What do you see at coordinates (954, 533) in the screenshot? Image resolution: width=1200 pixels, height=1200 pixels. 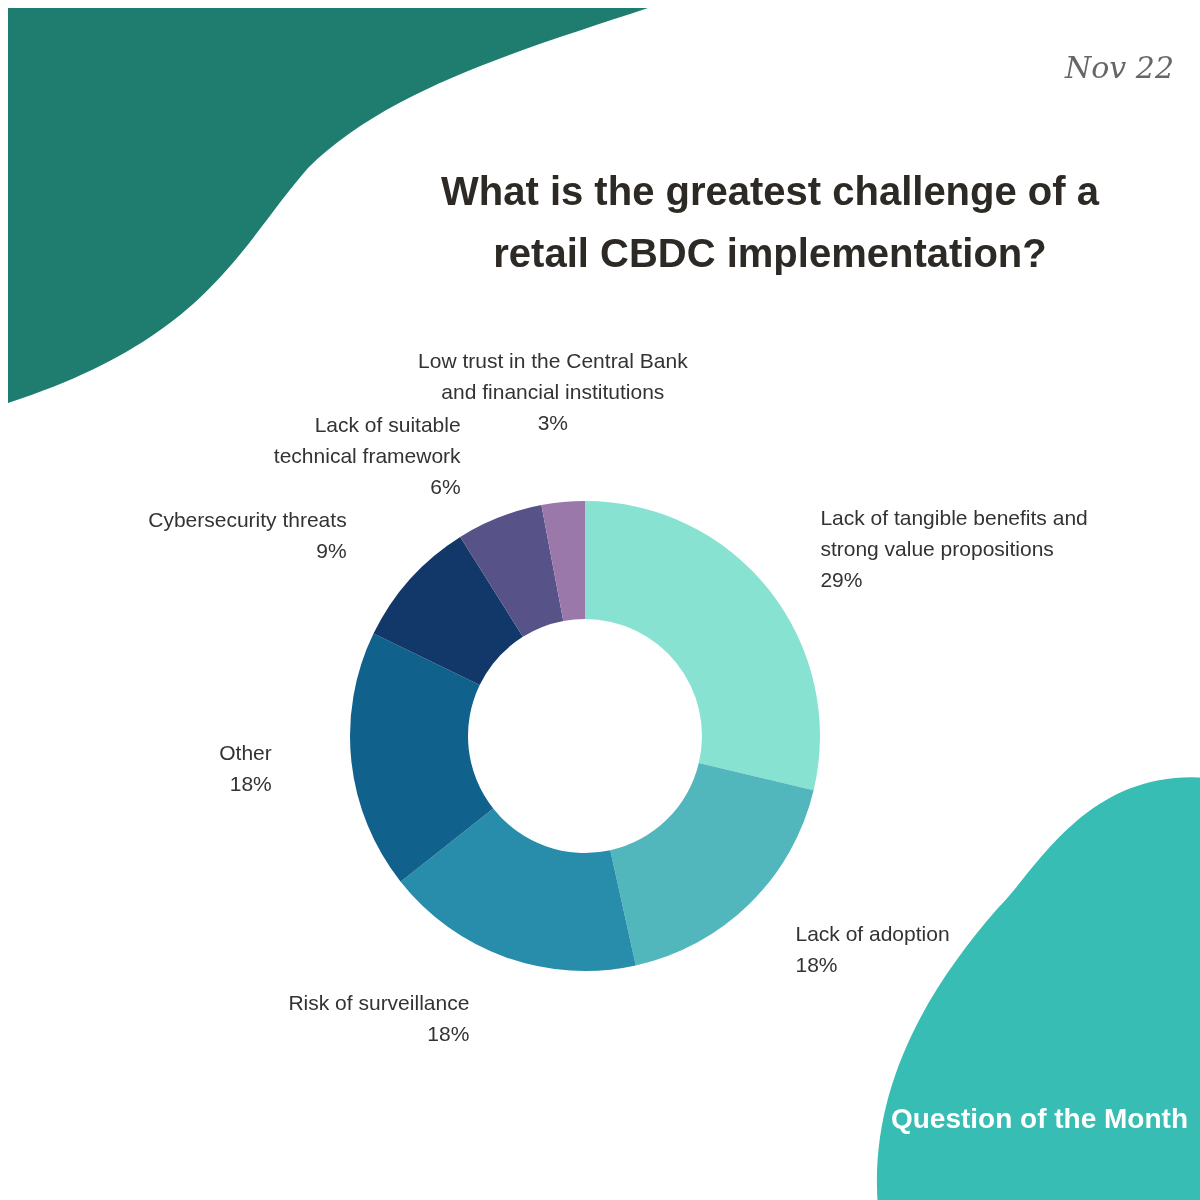 I see `slice-label: Lack of tangible benefits and strong value propositions` at bounding box center [954, 533].